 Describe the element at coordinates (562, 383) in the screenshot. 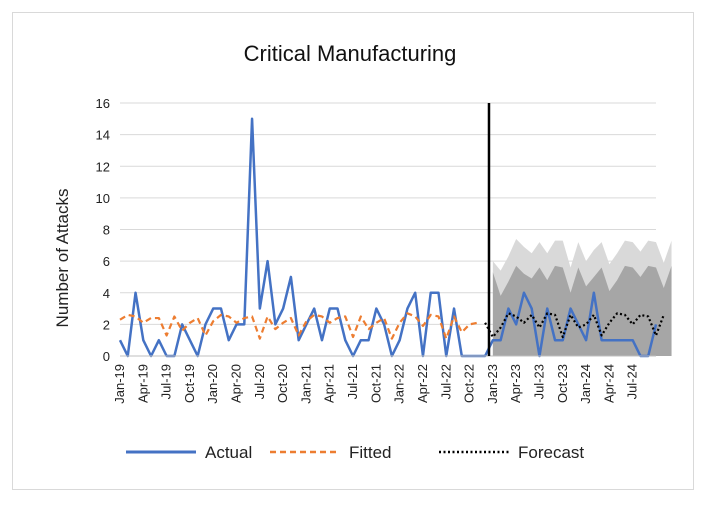

I see `x-tick-label: Oct-23` at that location.